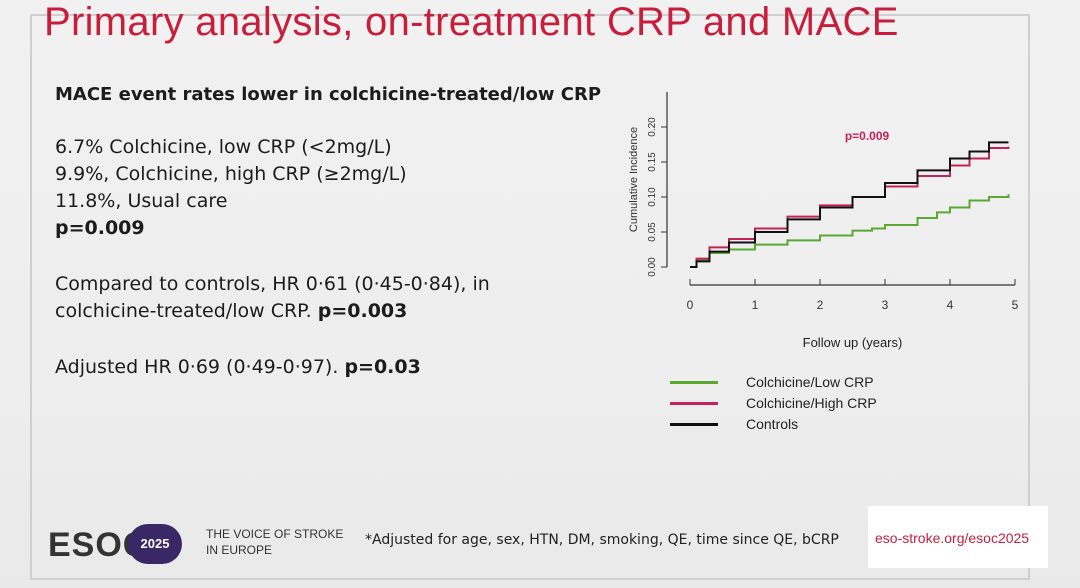  Describe the element at coordinates (362, 311) in the screenshot. I see `comparison-p-value: p=0.003` at that location.